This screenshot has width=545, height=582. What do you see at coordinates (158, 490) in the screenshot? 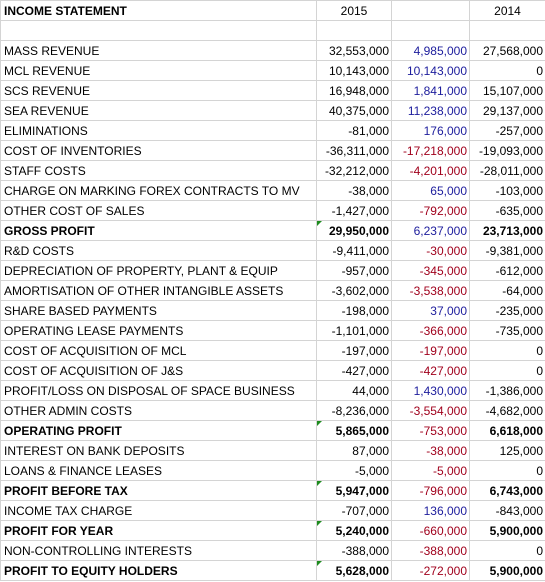
I see `row-label: PROFIT BEFORE TAX` at bounding box center [158, 490].